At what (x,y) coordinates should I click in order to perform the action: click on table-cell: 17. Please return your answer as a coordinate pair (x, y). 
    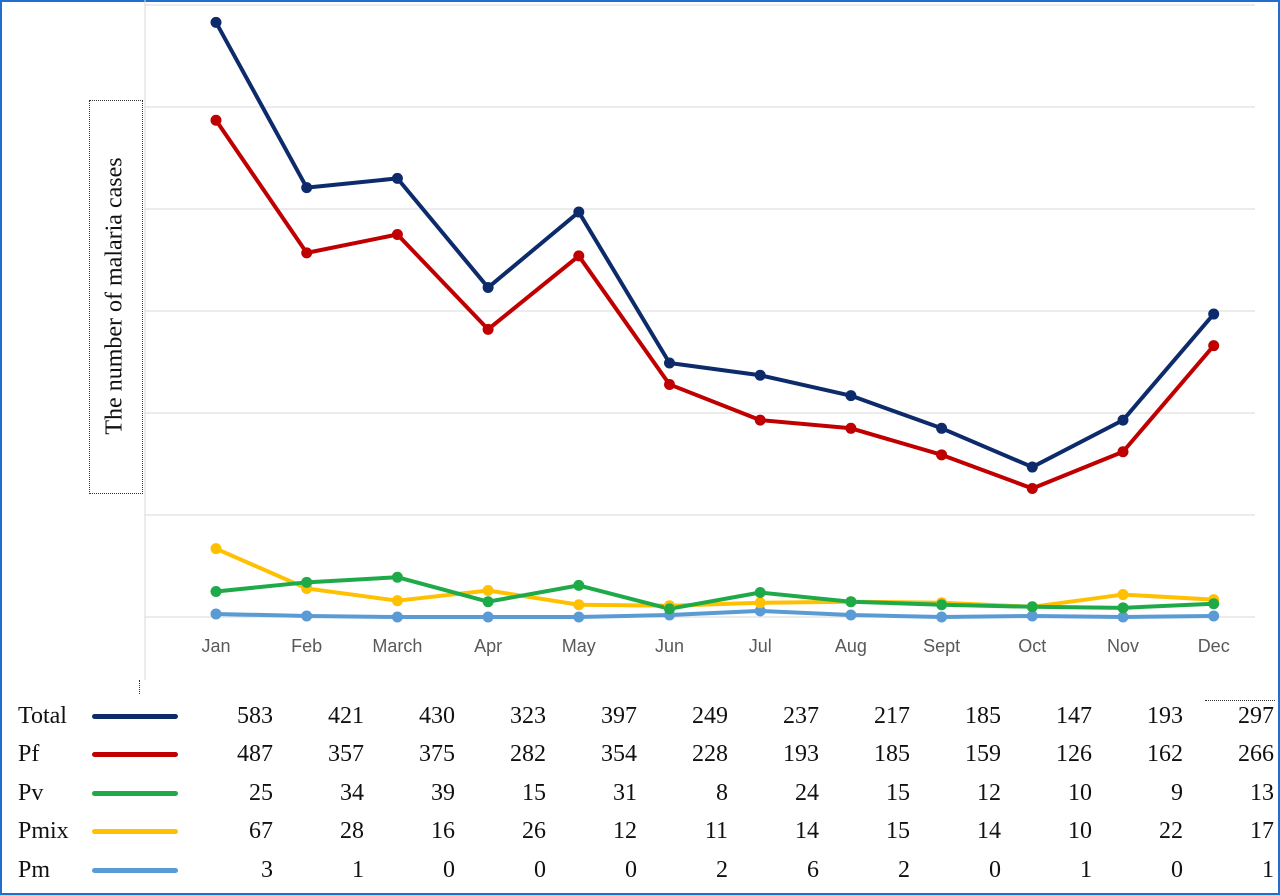
    Looking at the image, I should click on (1262, 831).